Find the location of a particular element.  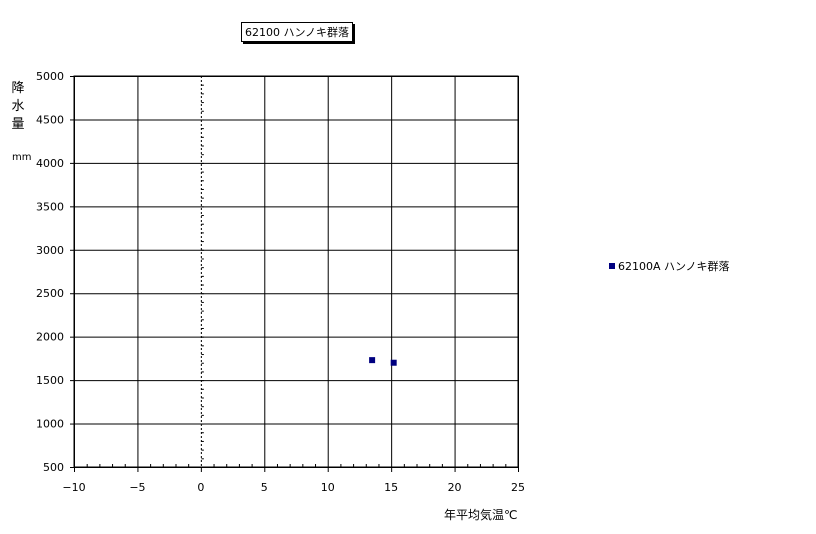

legend: 62100A ハンノキ群落 is located at coordinates (669, 266).